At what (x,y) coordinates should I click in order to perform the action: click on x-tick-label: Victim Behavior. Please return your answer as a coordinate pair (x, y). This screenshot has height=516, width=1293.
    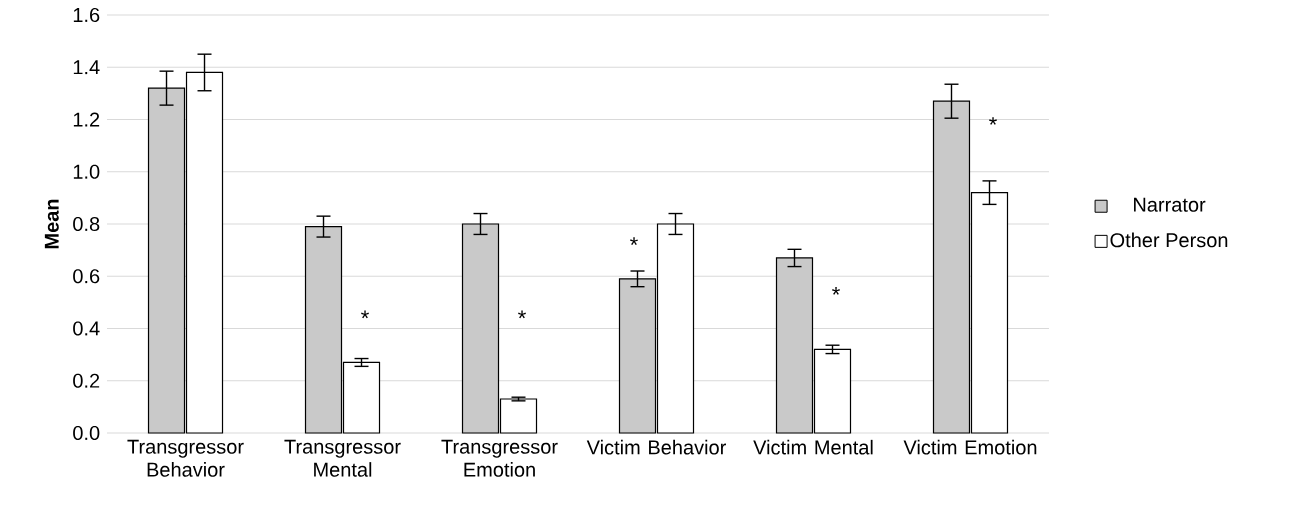
    Looking at the image, I should click on (656, 447).